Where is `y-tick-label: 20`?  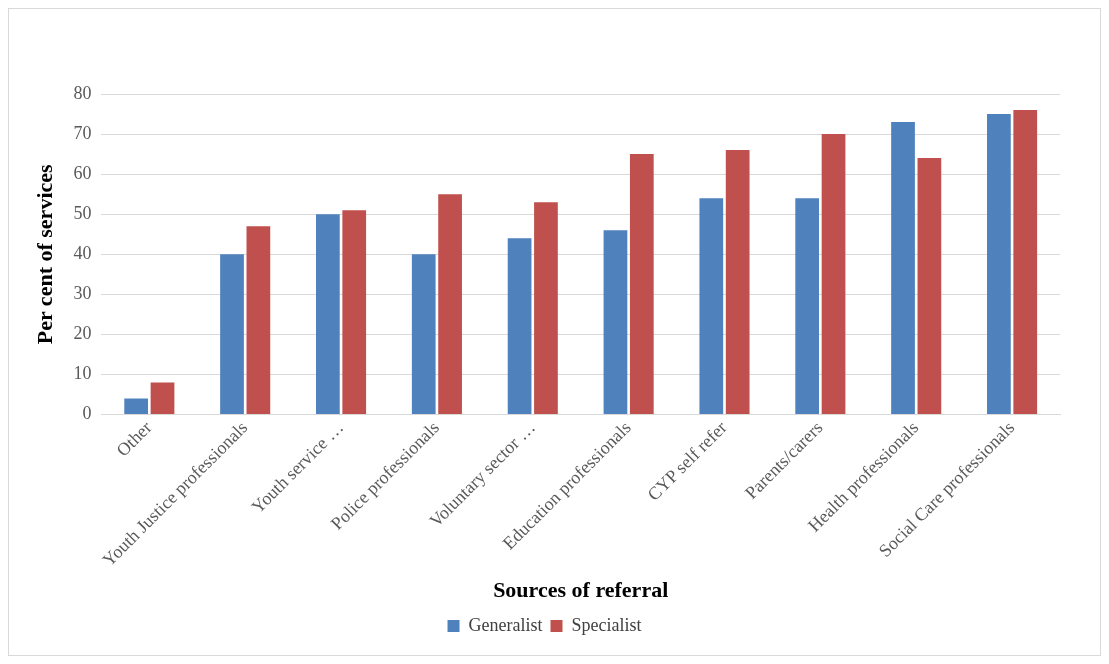 y-tick-label: 20 is located at coordinates (82, 333).